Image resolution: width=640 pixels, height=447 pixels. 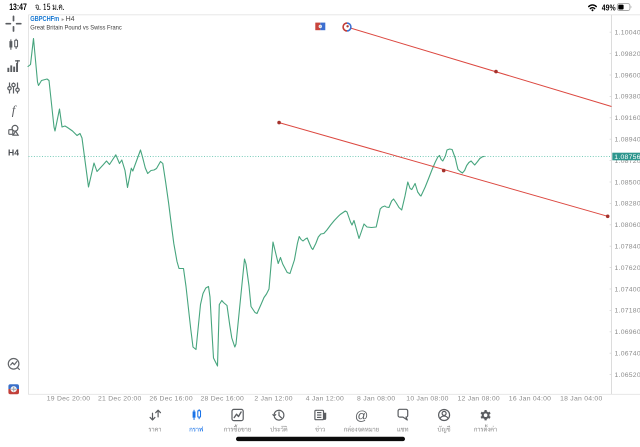 I want to click on svg-text: 28 Dec 16:00, so click(x=223, y=399).